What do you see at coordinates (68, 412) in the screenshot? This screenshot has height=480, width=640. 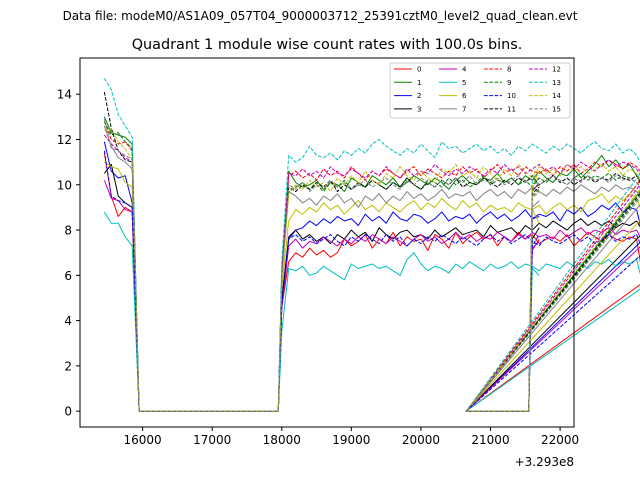 I see `y-tick-label: 0` at bounding box center [68, 412].